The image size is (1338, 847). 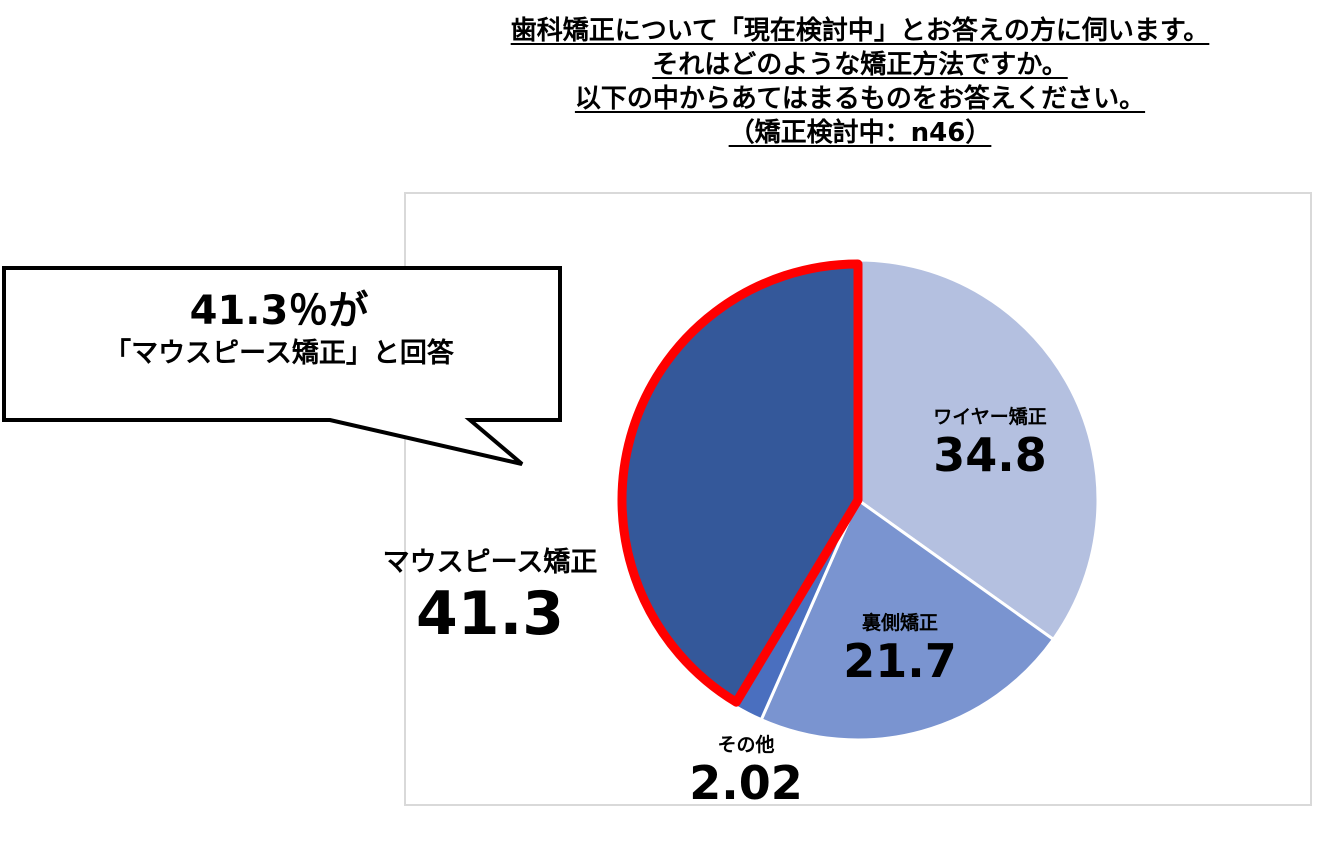 I want to click on title-line: 以下の中からあてはまるものをお答えください。, so click(x=860, y=99).